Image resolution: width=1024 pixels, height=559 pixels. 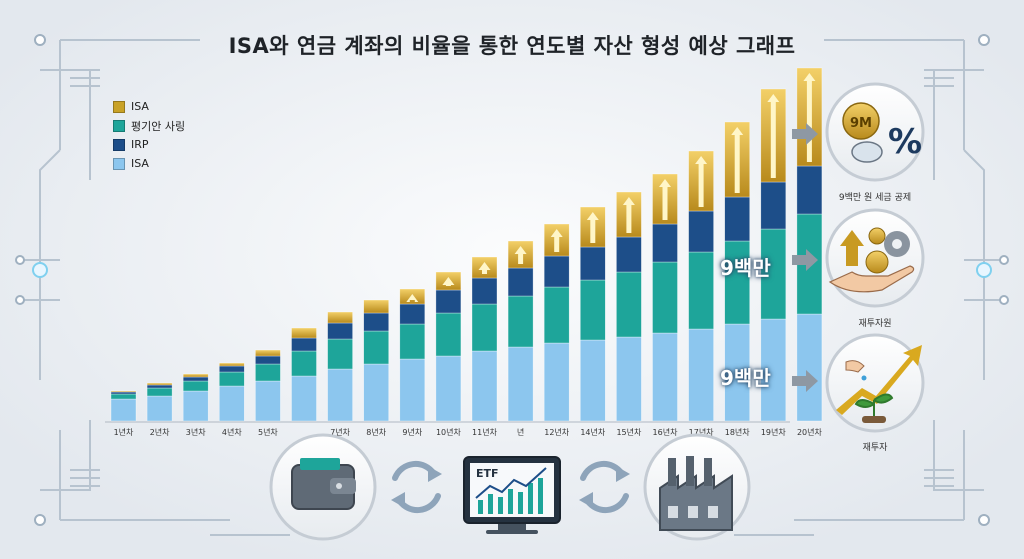 What do you see at coordinates (874, 405) in the screenshot?
I see `sprout-icon` at bounding box center [874, 405].